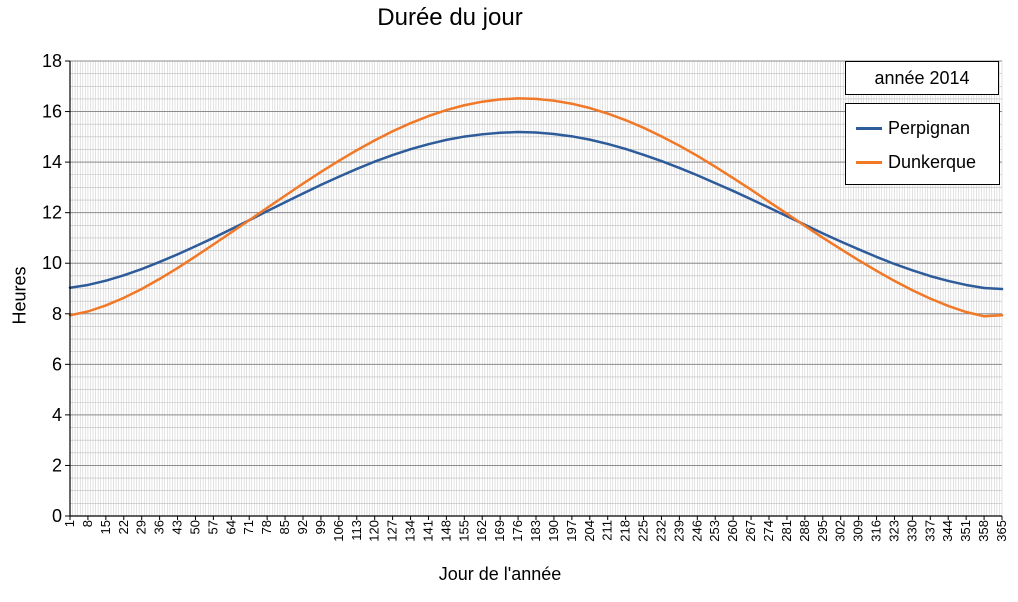 The height and width of the screenshot is (602, 1018). I want to click on x-tick-label: 78, so click(266, 527).